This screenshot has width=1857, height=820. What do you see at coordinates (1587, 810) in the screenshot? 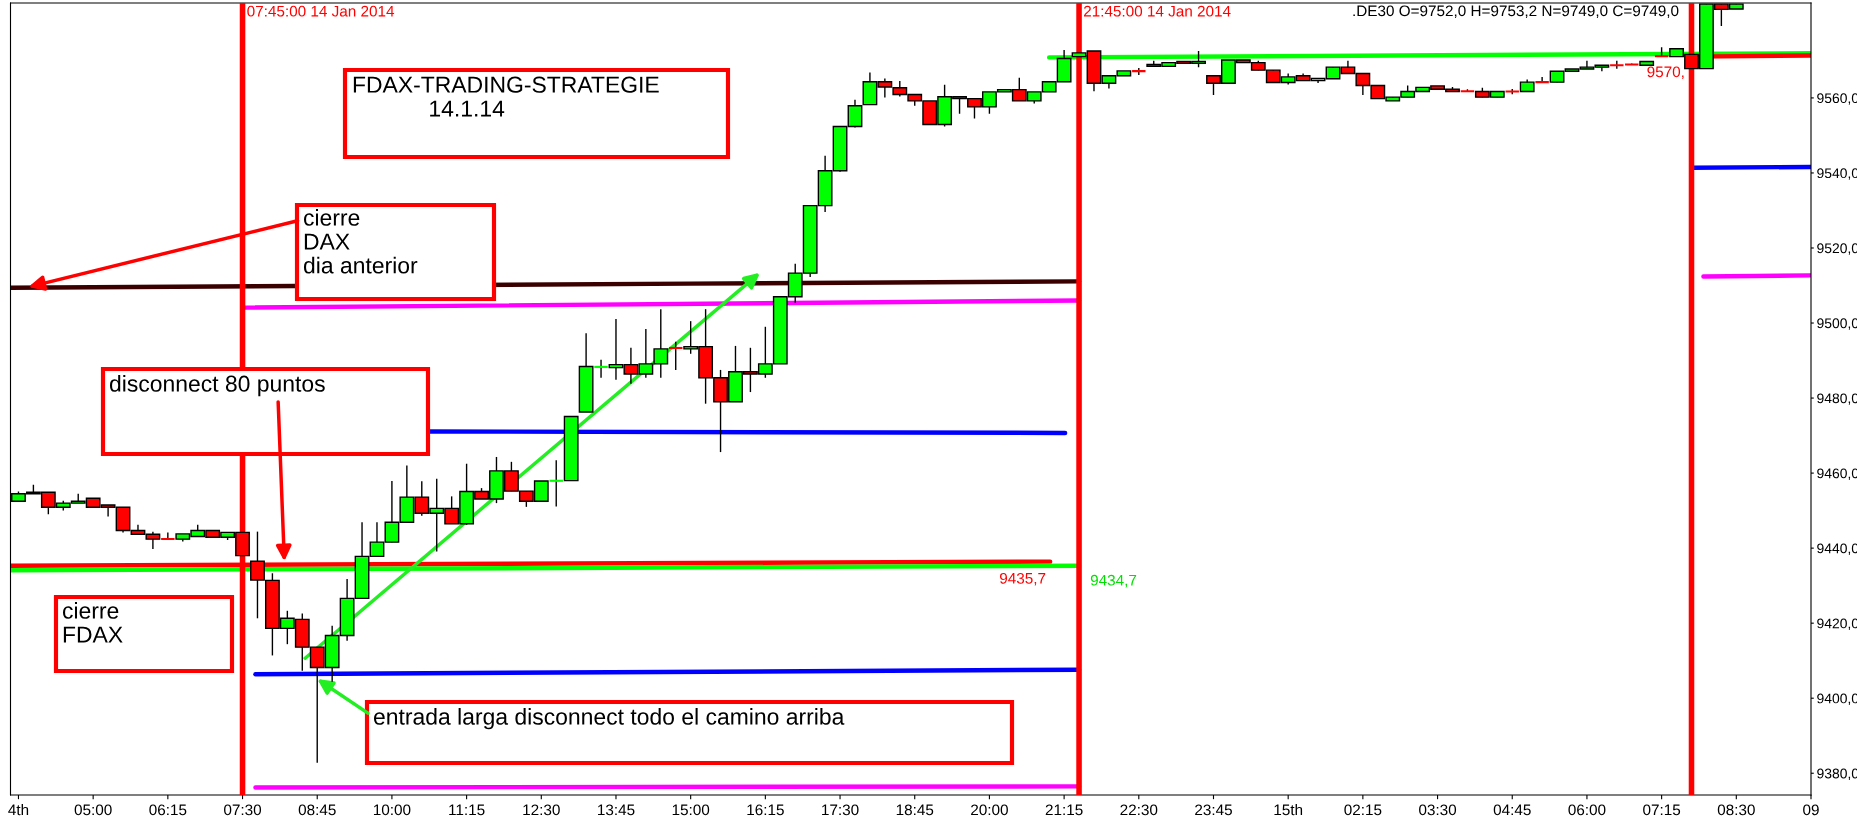
I see `x-tick-label: 06:00` at bounding box center [1587, 810].